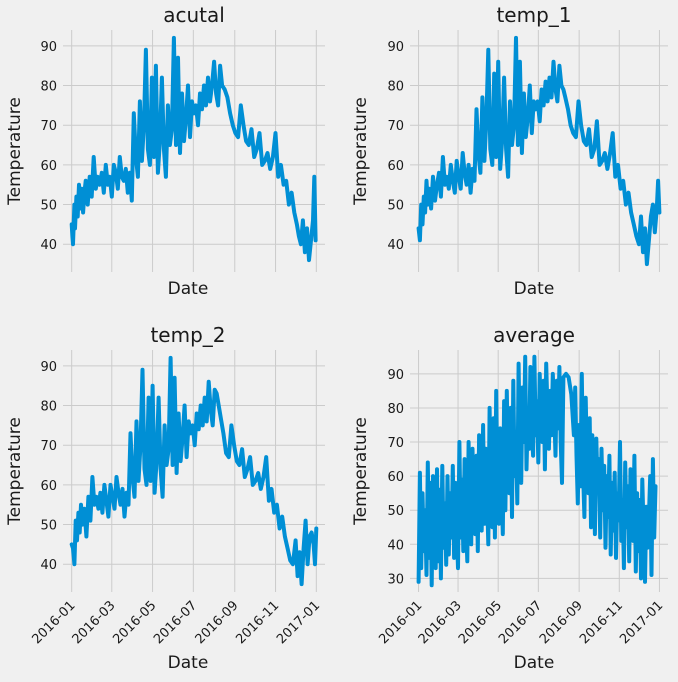 The width and height of the screenshot is (678, 682). Describe the element at coordinates (194, 15) in the screenshot. I see `subplot-title: acutal` at that location.